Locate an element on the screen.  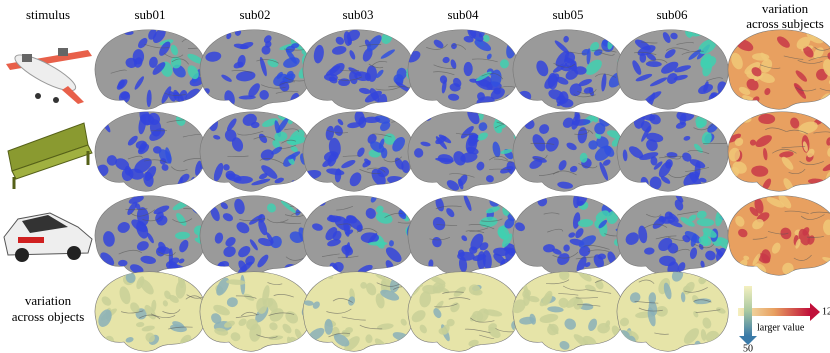
colorbar-max: 120 is located at coordinates (826, 311).